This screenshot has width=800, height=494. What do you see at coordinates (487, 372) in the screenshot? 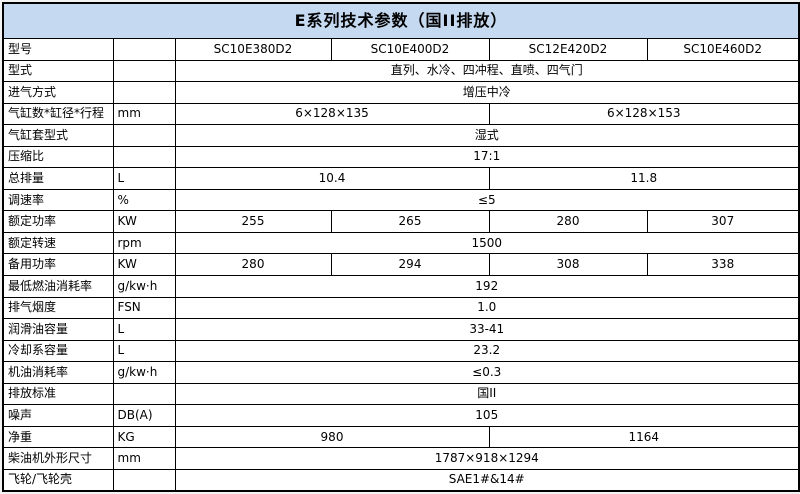
I see `value-cell: ≤0.3` at bounding box center [487, 372].